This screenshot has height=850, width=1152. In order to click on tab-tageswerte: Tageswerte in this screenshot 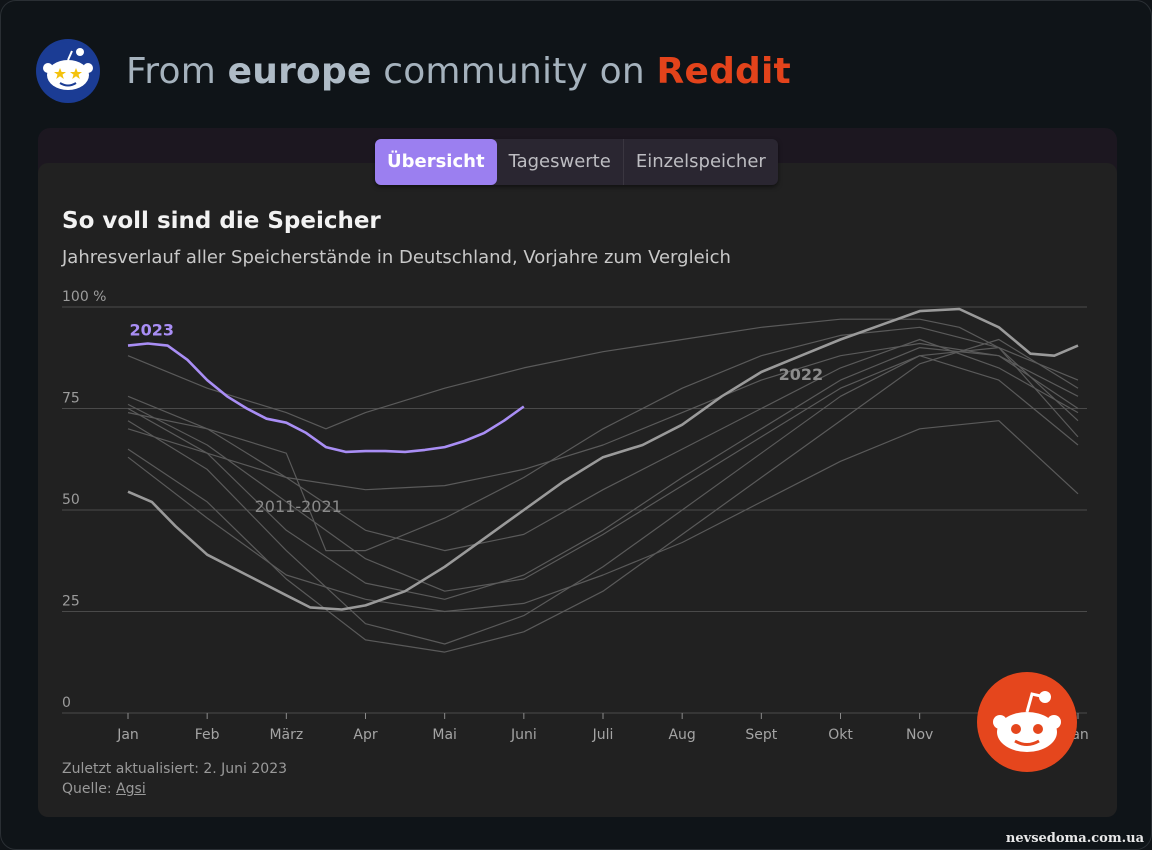, I will do `click(560, 162)`.